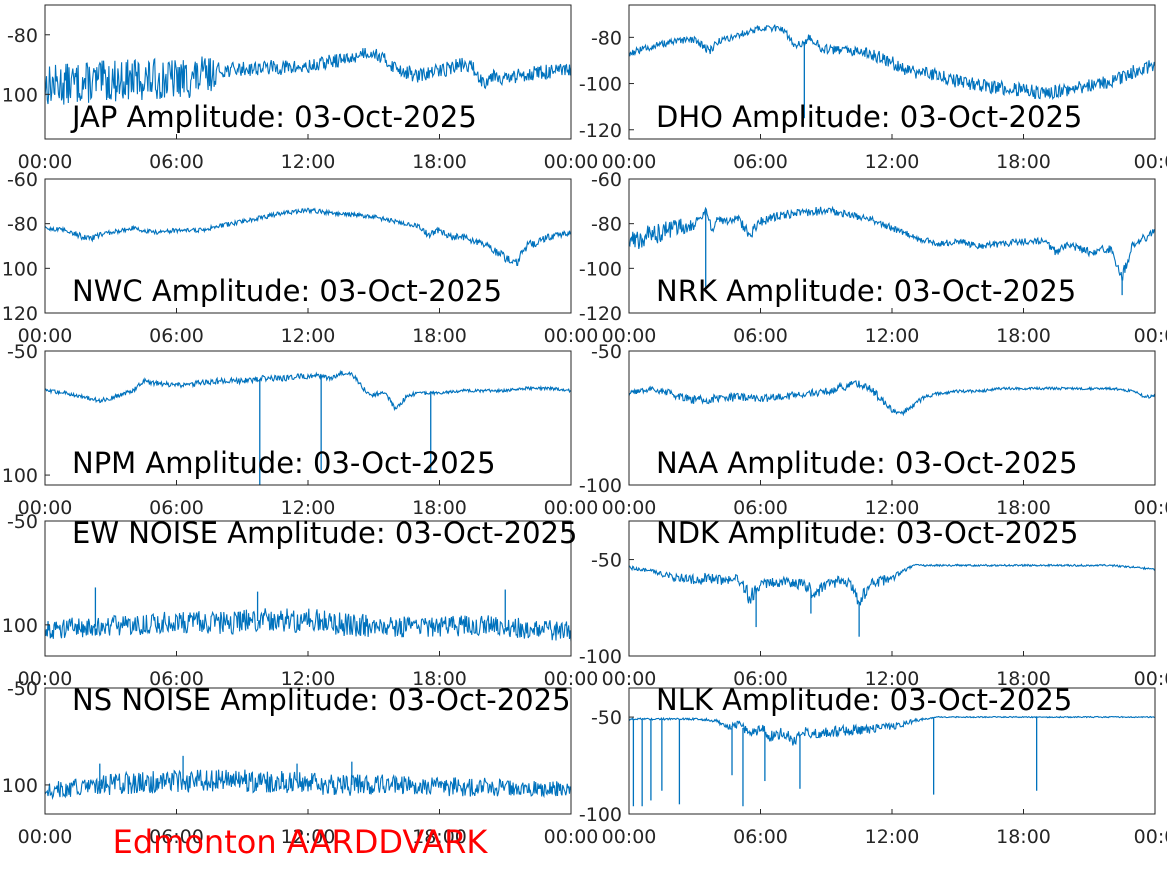 The width and height of the screenshot is (1167, 875). Describe the element at coordinates (321, 700) in the screenshot. I see `panel-title: NS NOISE Amplitude: 03-Oct-2025` at that location.